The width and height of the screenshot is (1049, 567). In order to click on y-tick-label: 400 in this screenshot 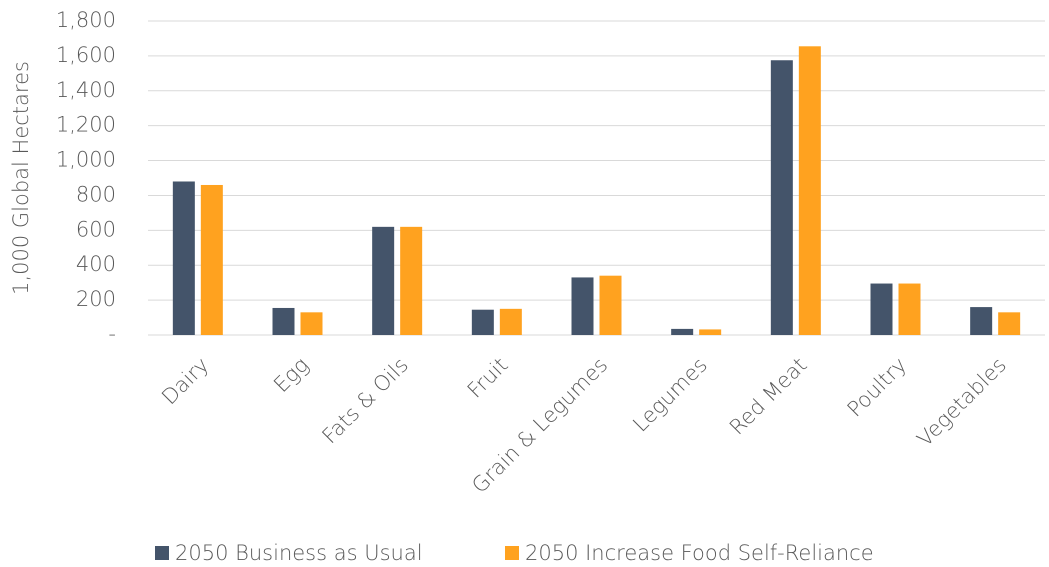, I will do `click(96, 264)`.